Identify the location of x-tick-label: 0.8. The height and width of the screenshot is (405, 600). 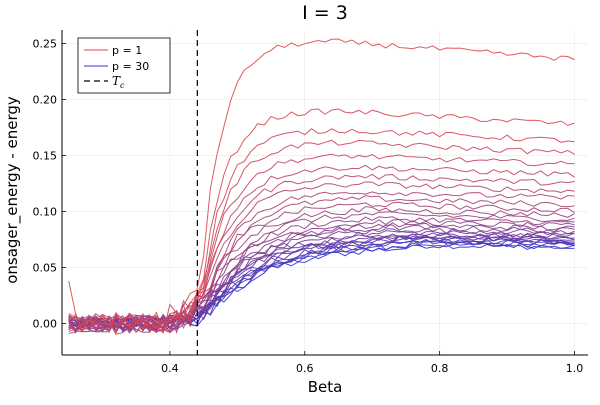
(440, 368).